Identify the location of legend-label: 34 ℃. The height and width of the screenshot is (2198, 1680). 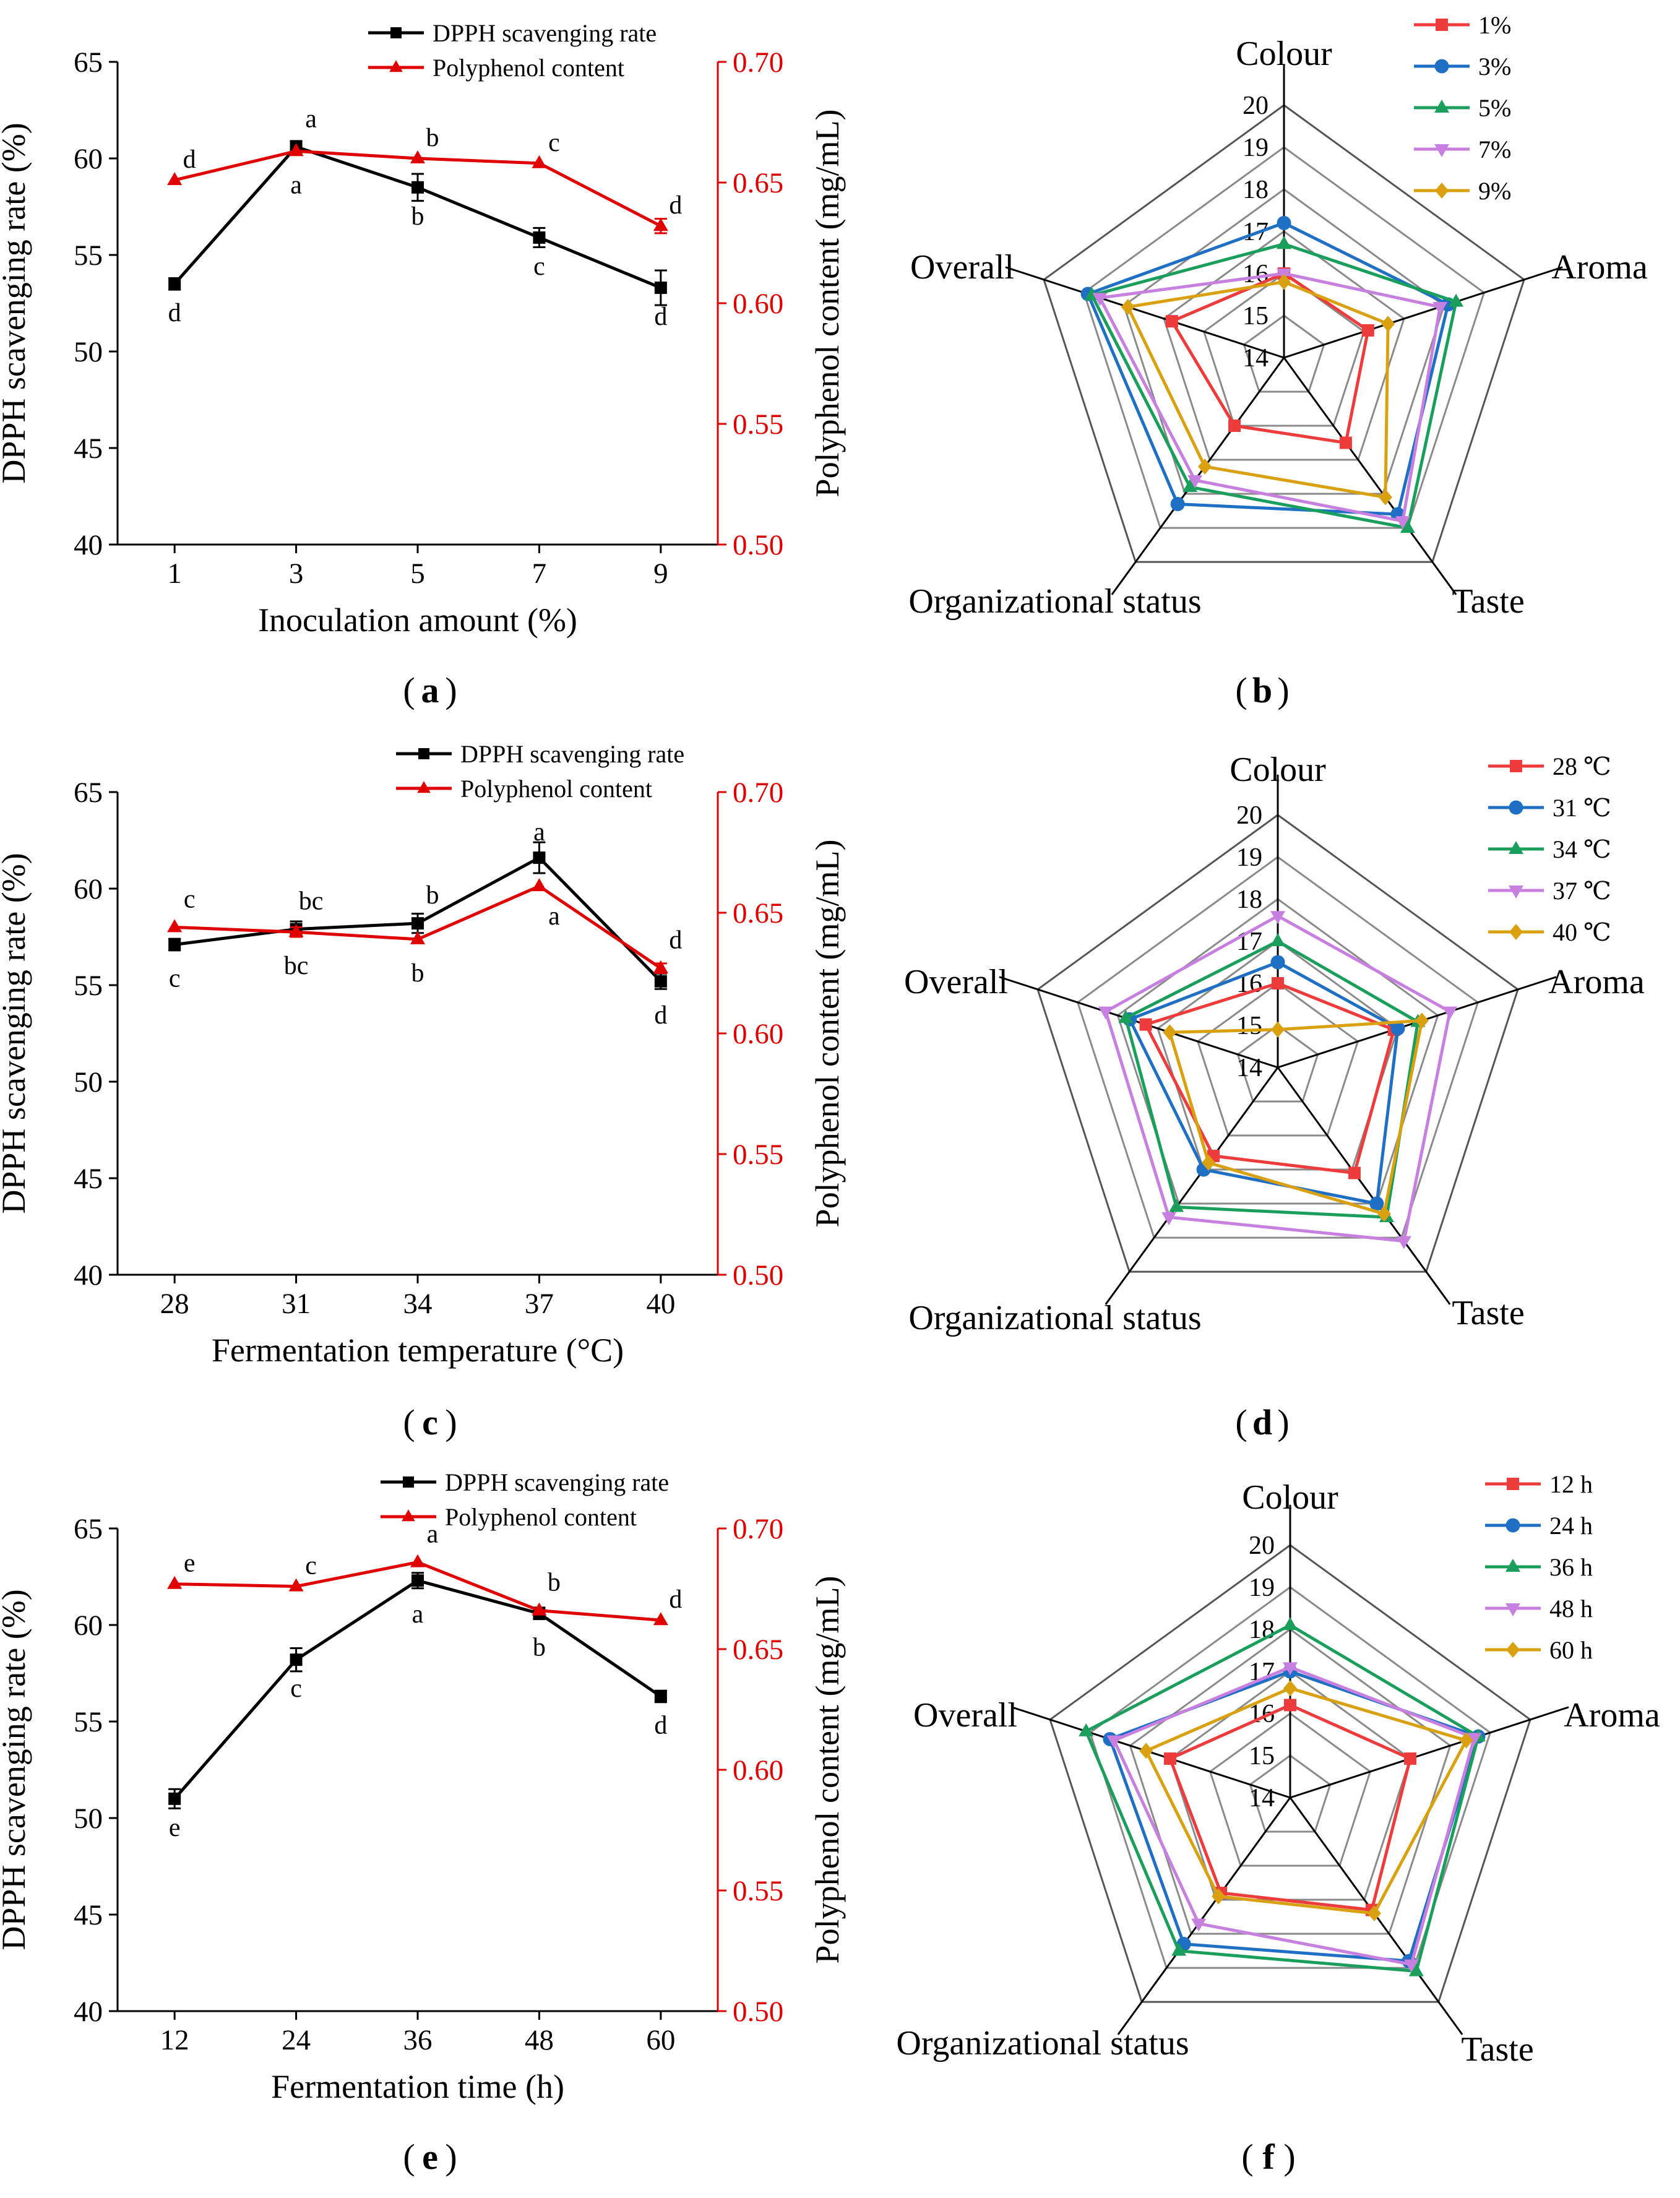
(1582, 849).